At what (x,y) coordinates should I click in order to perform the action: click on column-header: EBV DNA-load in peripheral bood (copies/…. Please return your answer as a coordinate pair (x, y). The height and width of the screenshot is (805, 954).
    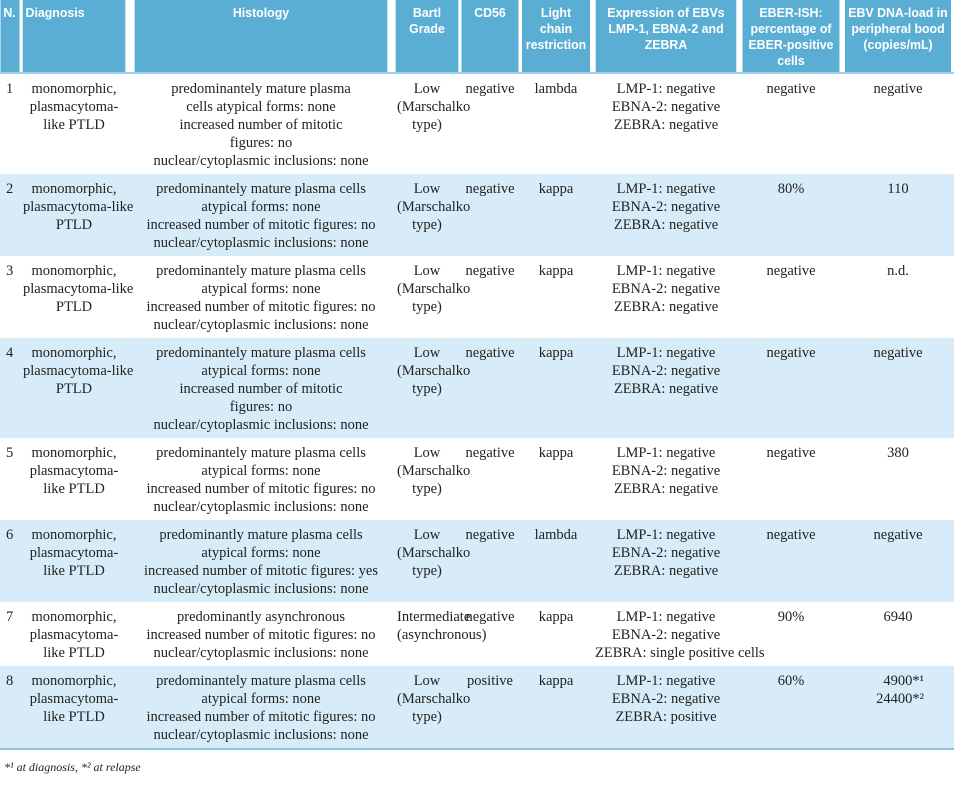
    Looking at the image, I should click on (898, 37).